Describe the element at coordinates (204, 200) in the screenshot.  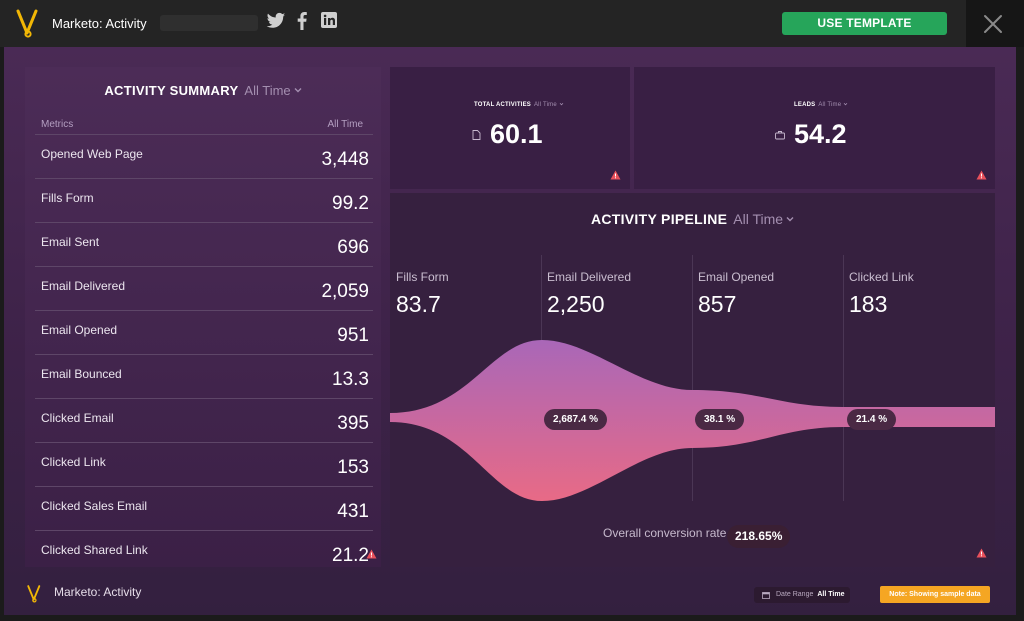
I see `table-row: Fills Form 99.2` at that location.